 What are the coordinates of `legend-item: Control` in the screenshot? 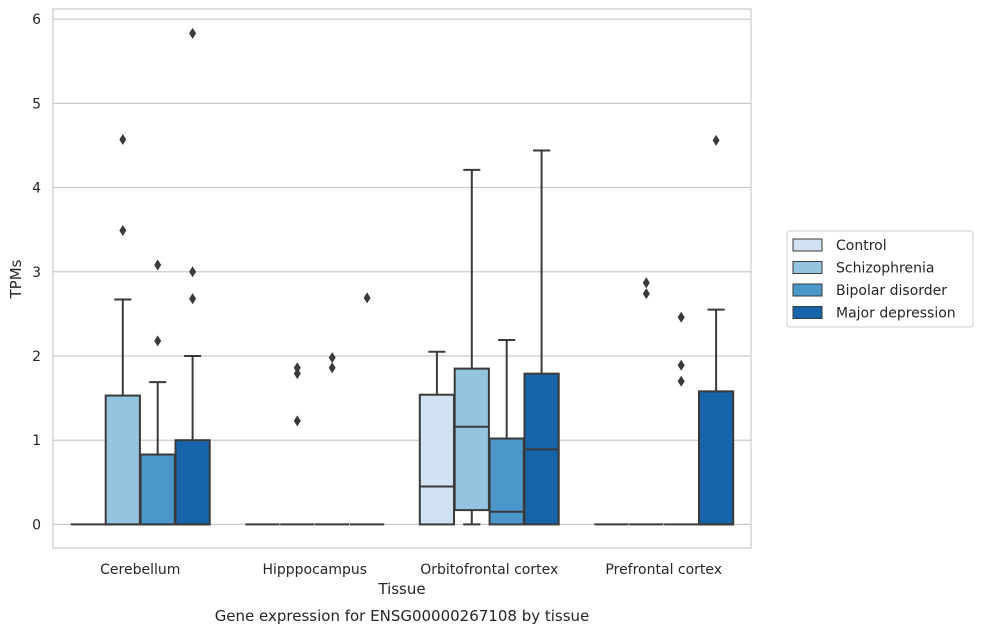 It's located at (839, 246).